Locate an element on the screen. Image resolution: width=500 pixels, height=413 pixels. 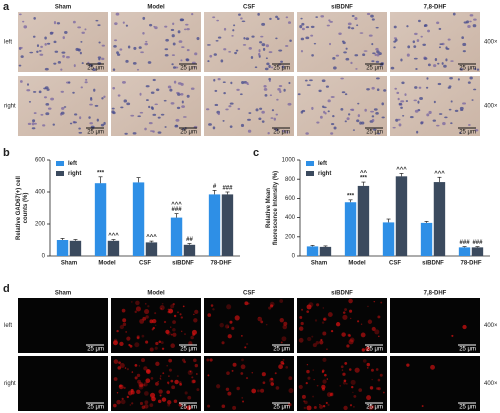
legend-swatch is located at coordinates (310, 163).